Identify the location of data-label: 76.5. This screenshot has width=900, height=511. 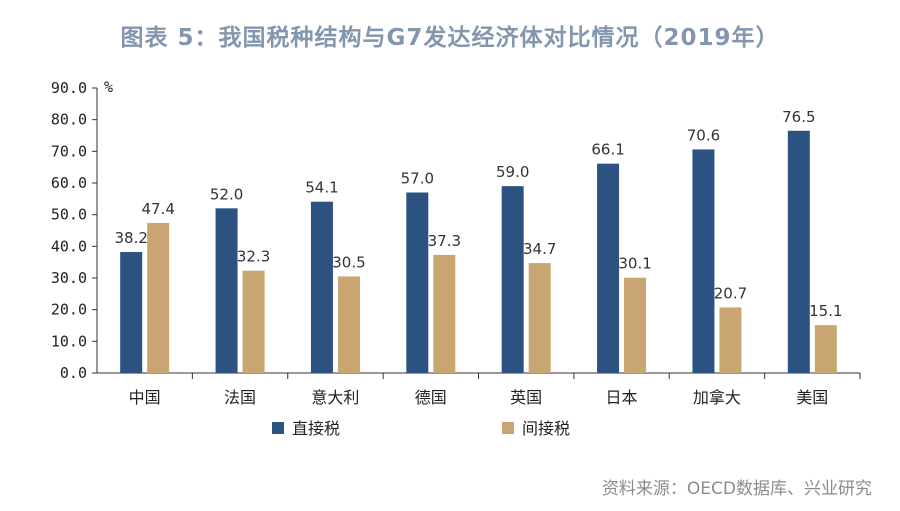
(798, 117).